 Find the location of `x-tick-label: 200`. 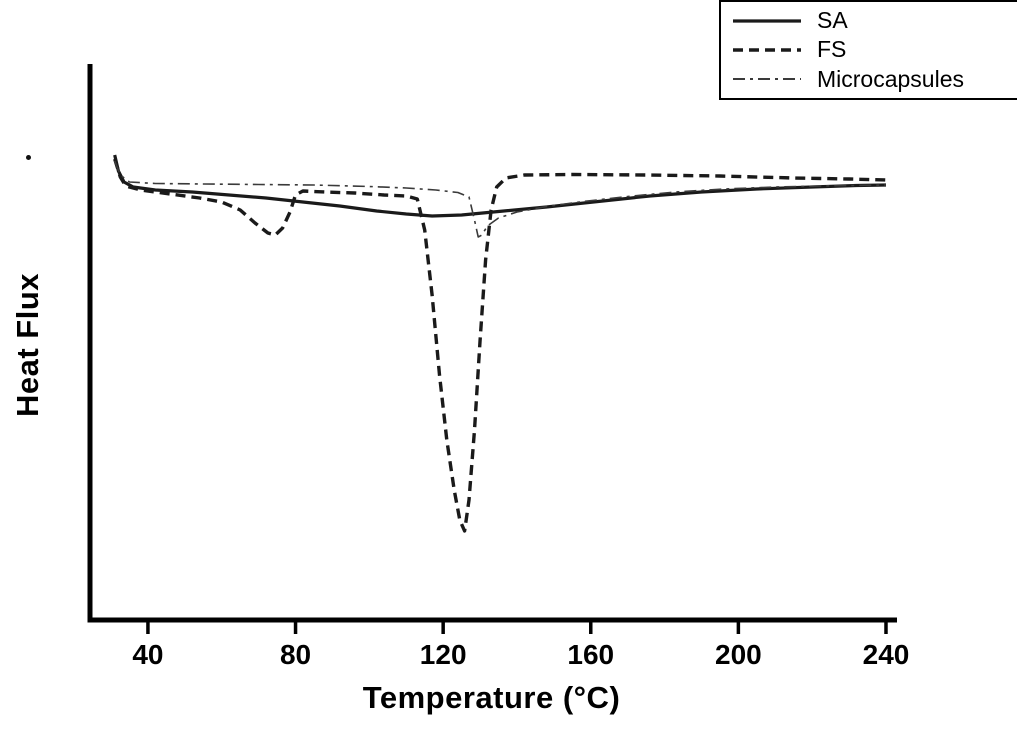

x-tick-label: 200 is located at coordinates (738, 654).